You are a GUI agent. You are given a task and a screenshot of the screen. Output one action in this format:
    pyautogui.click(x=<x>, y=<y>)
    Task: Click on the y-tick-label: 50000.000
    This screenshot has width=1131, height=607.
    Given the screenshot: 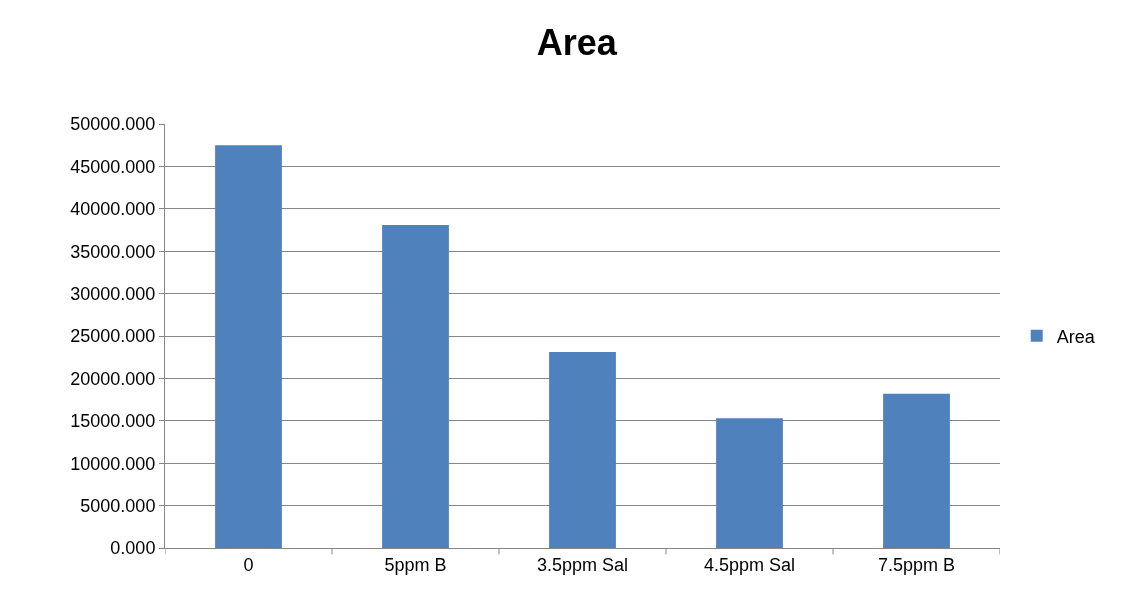 What is the action you would take?
    pyautogui.click(x=113, y=124)
    